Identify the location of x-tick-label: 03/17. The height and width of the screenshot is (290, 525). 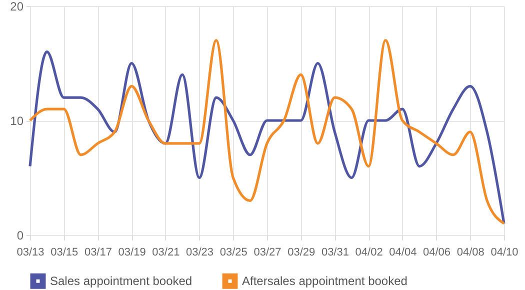
(98, 252).